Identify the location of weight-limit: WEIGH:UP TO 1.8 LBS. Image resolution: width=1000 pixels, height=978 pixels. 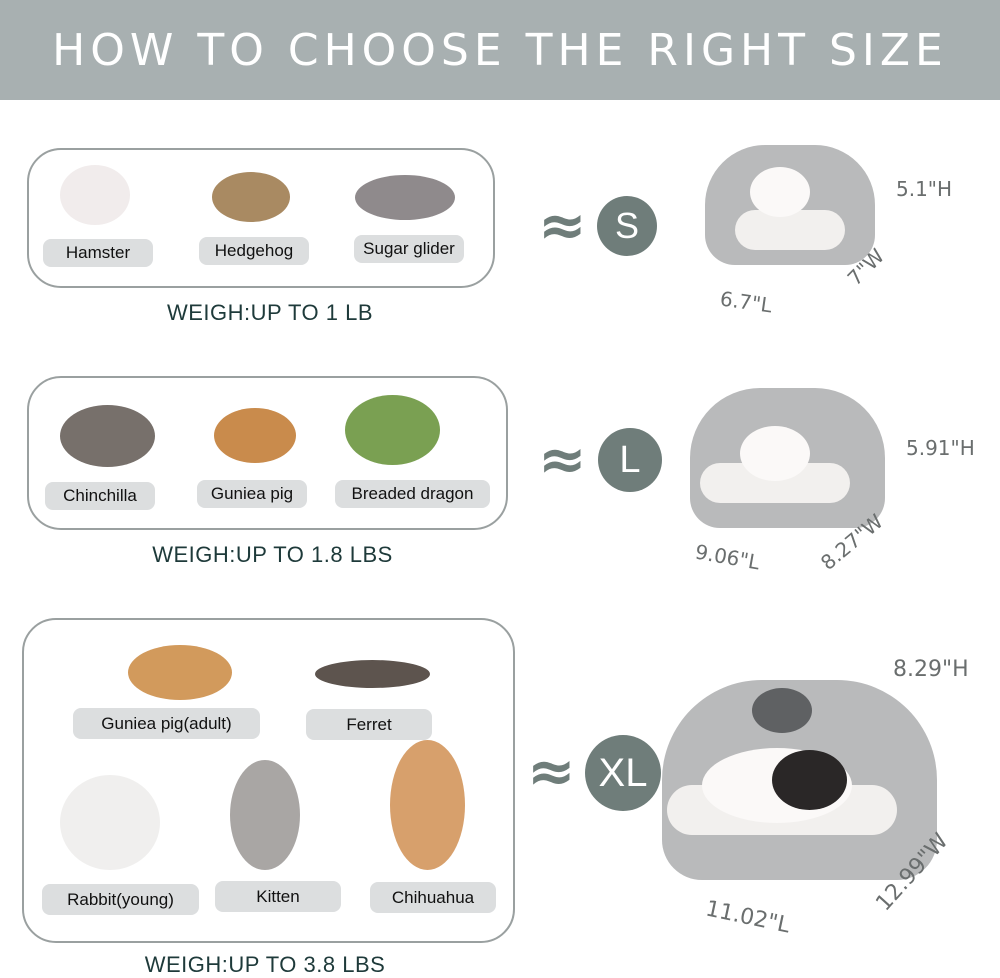
(272, 554).